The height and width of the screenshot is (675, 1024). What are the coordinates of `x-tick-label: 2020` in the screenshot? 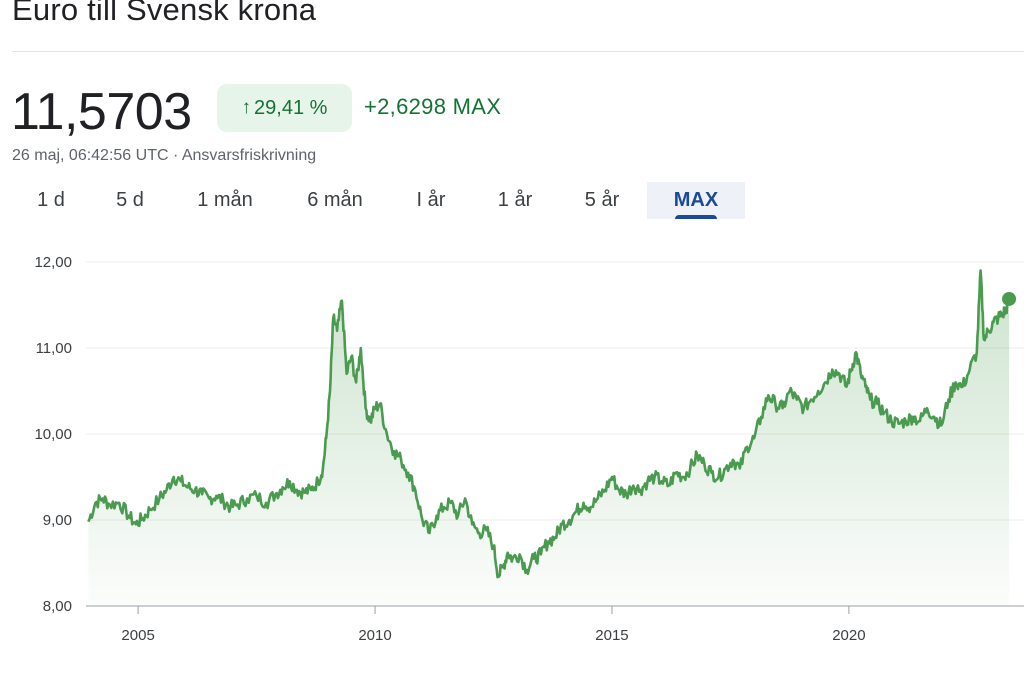 It's located at (848, 635).